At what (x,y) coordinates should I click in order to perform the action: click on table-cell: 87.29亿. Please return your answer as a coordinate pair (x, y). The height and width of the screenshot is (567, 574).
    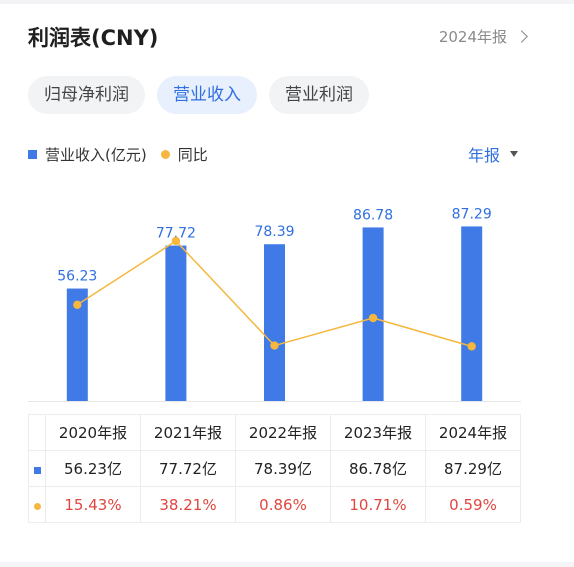
    Looking at the image, I should click on (473, 468).